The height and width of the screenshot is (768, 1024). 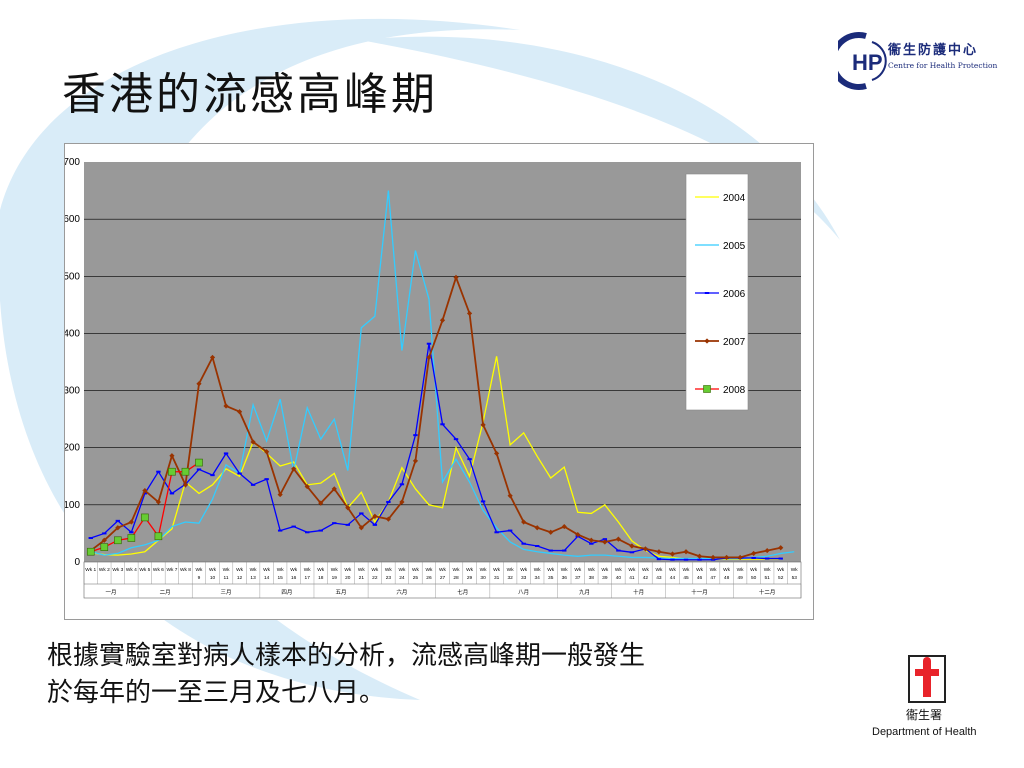 I want to click on x-tick-label: Wk 52, so click(x=781, y=574).